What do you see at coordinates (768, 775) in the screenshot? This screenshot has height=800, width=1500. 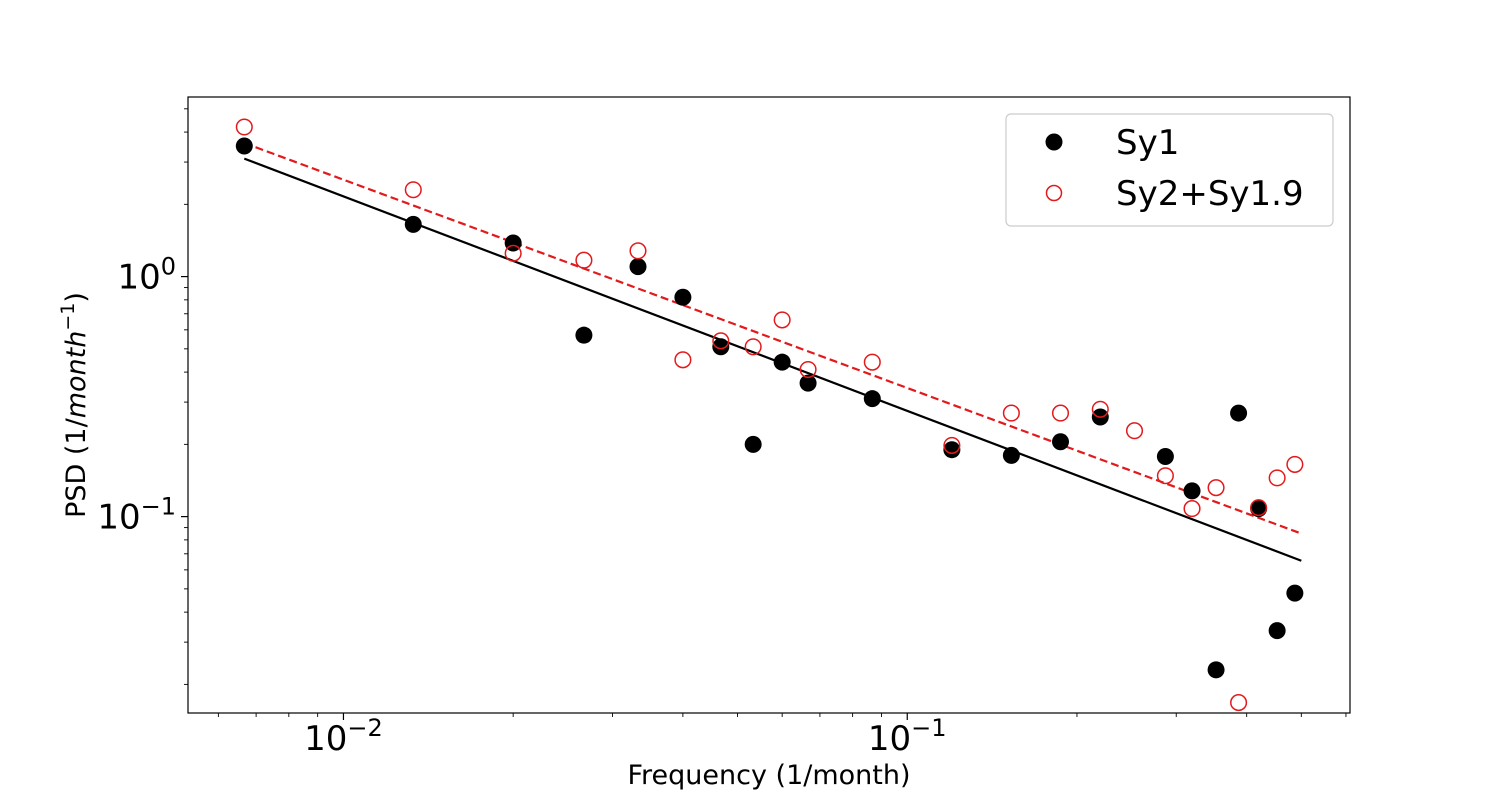 I see `x-axis-label: Frequency (1/month)` at bounding box center [768, 775].